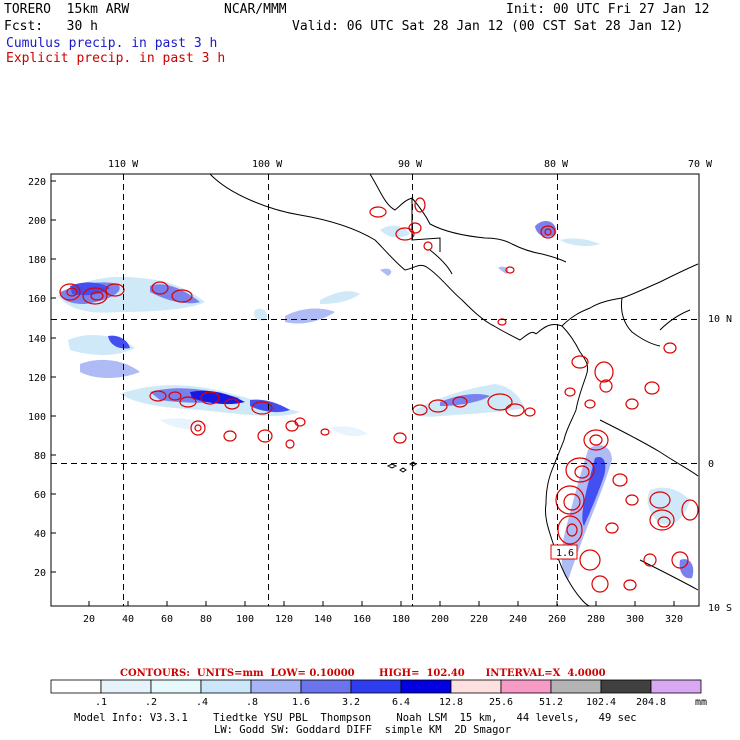 This screenshot has height=740, width=740. I want to click on lon-label-100w: 100 W, so click(267, 164).